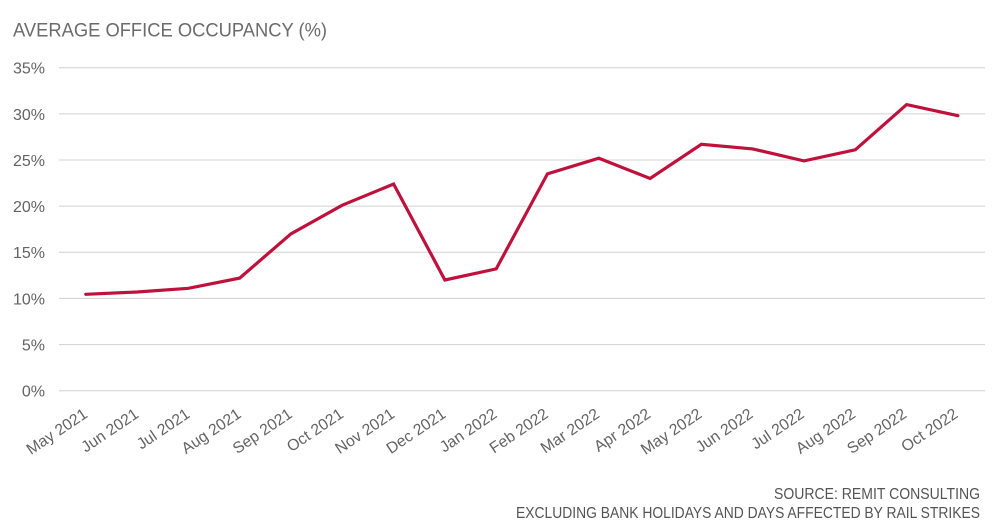 The image size is (1000, 528). I want to click on svg-text: Jun 2022, so click(724, 431).